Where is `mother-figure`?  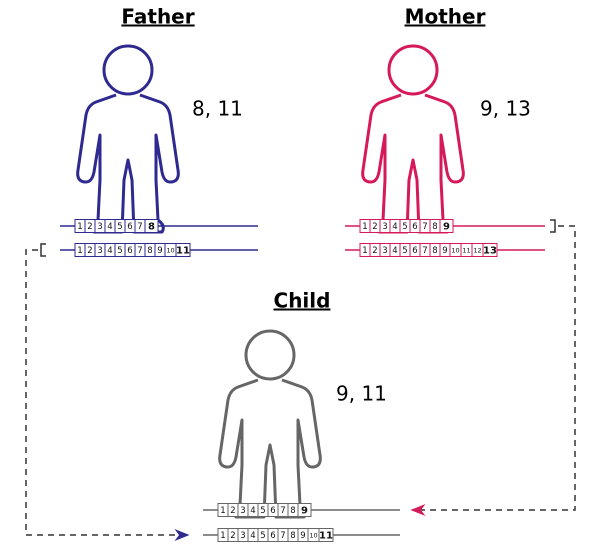 mother-figure is located at coordinates (413, 139).